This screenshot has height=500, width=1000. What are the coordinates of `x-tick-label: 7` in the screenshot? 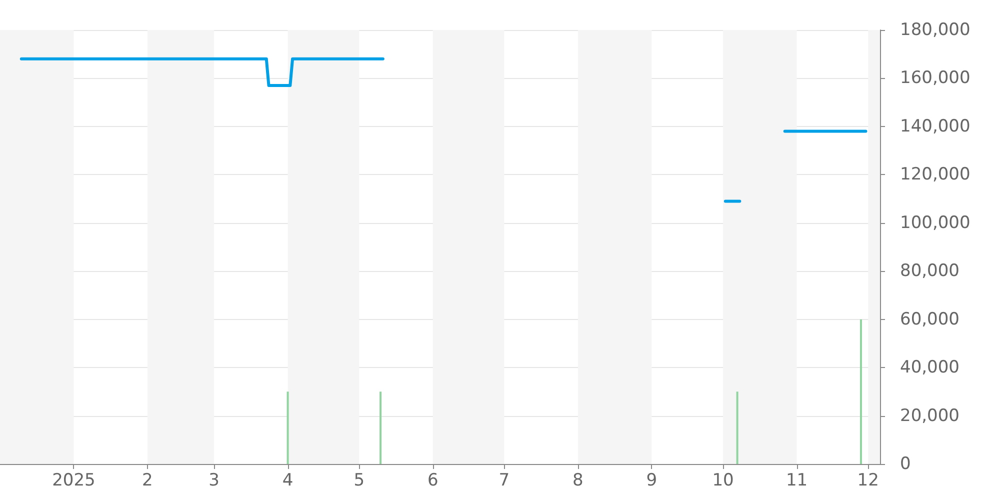 It's located at (504, 480).